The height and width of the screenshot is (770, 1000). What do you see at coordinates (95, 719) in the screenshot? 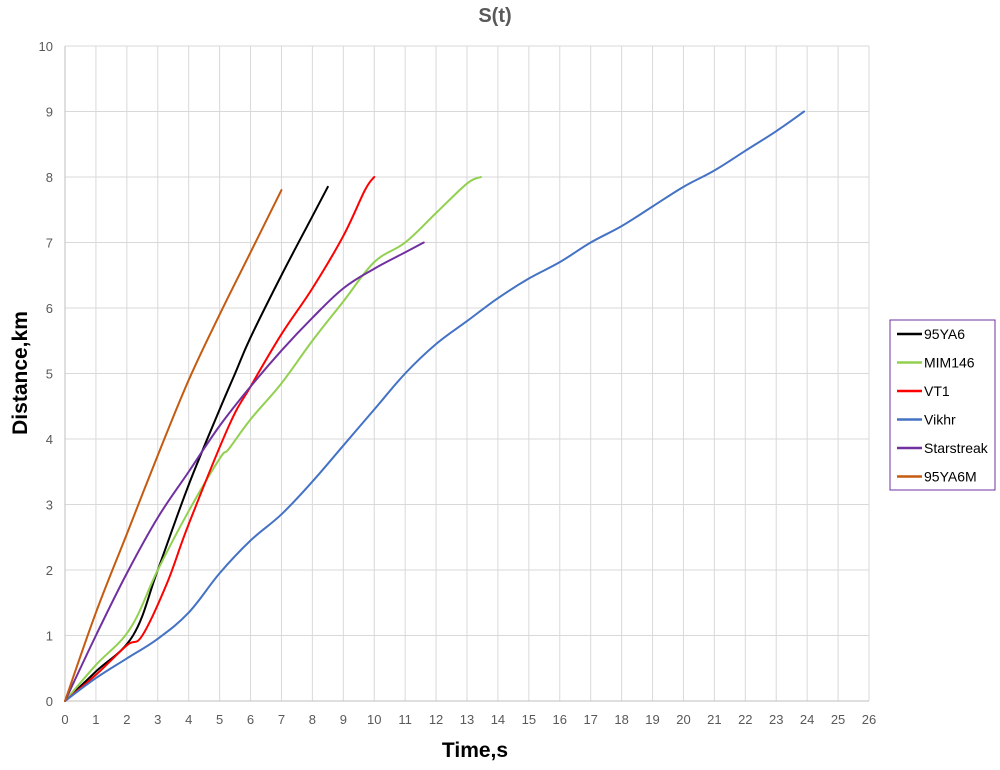
I see `x-tick-label: 1` at bounding box center [95, 719].